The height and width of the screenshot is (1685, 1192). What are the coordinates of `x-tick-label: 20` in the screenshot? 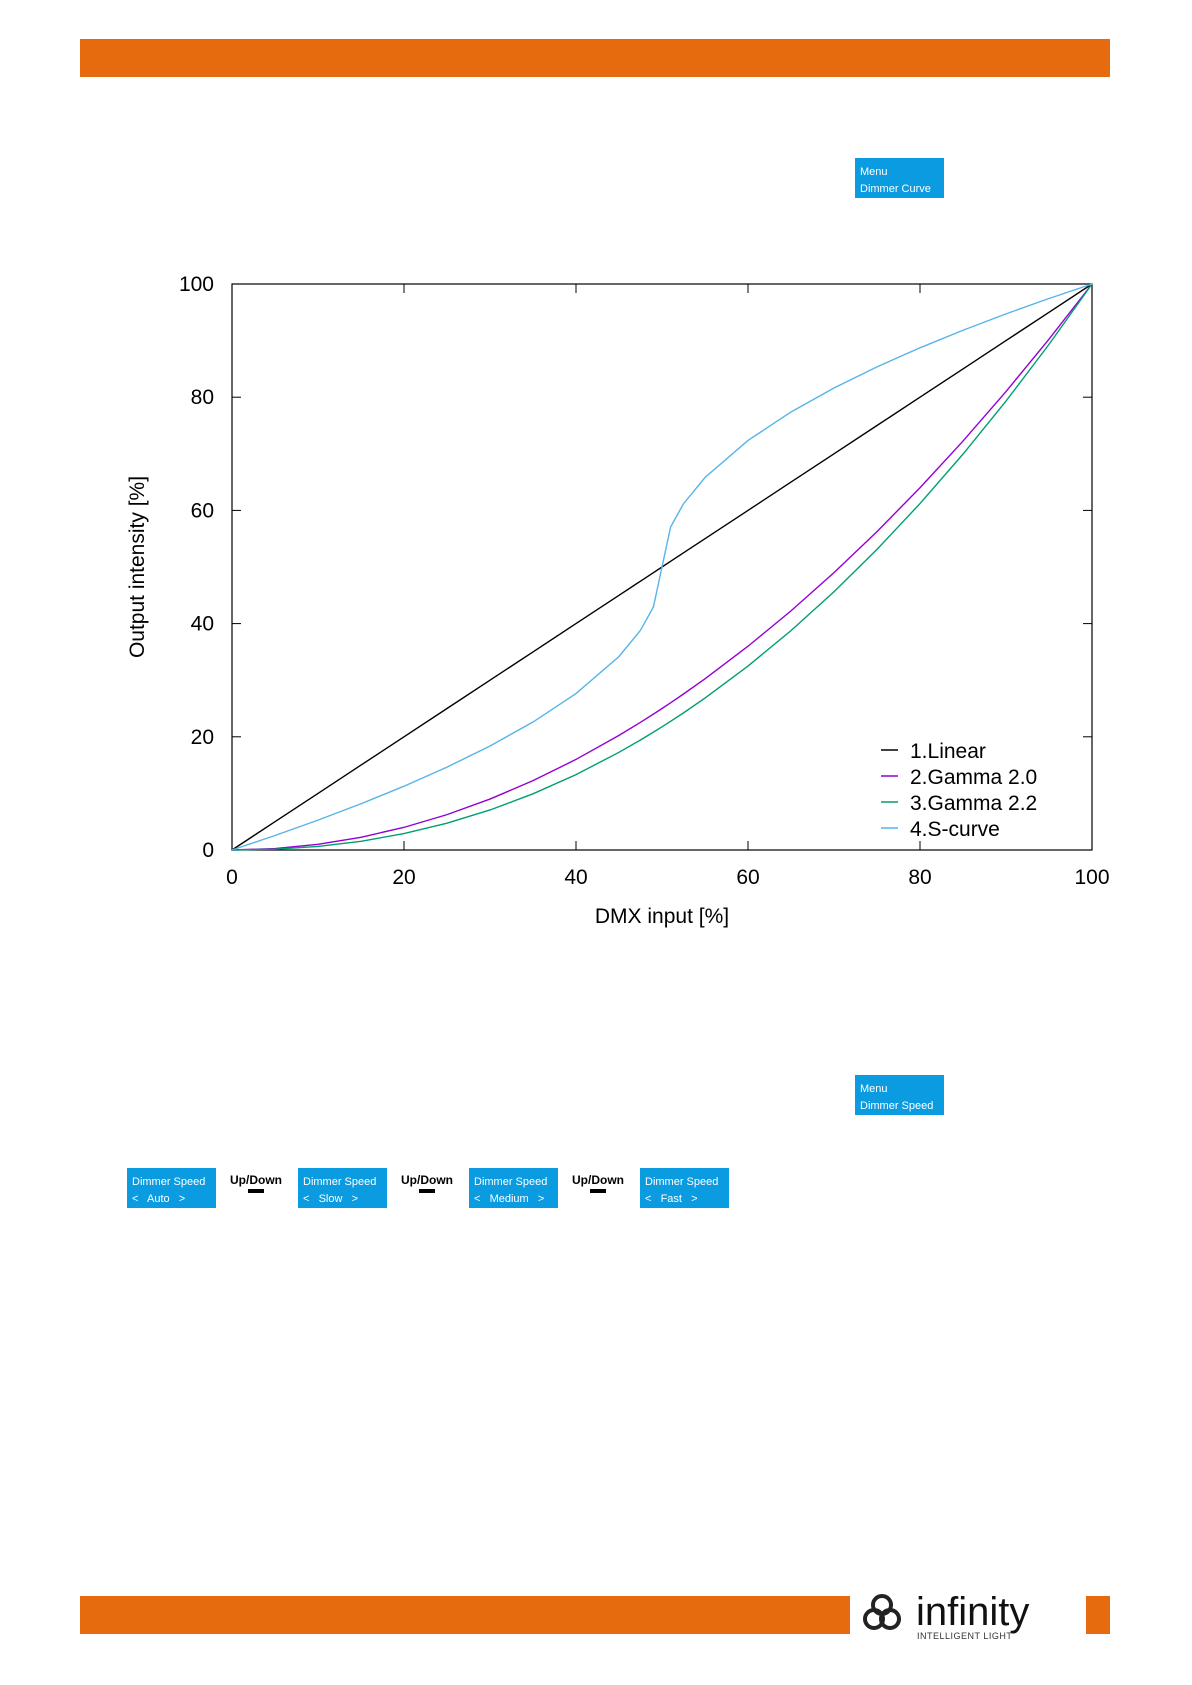 It's located at (403, 877).